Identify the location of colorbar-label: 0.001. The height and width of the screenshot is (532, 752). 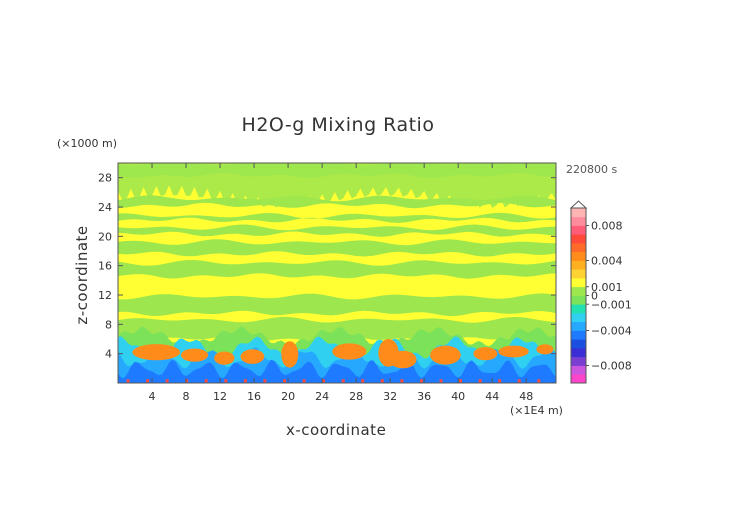
(607, 287).